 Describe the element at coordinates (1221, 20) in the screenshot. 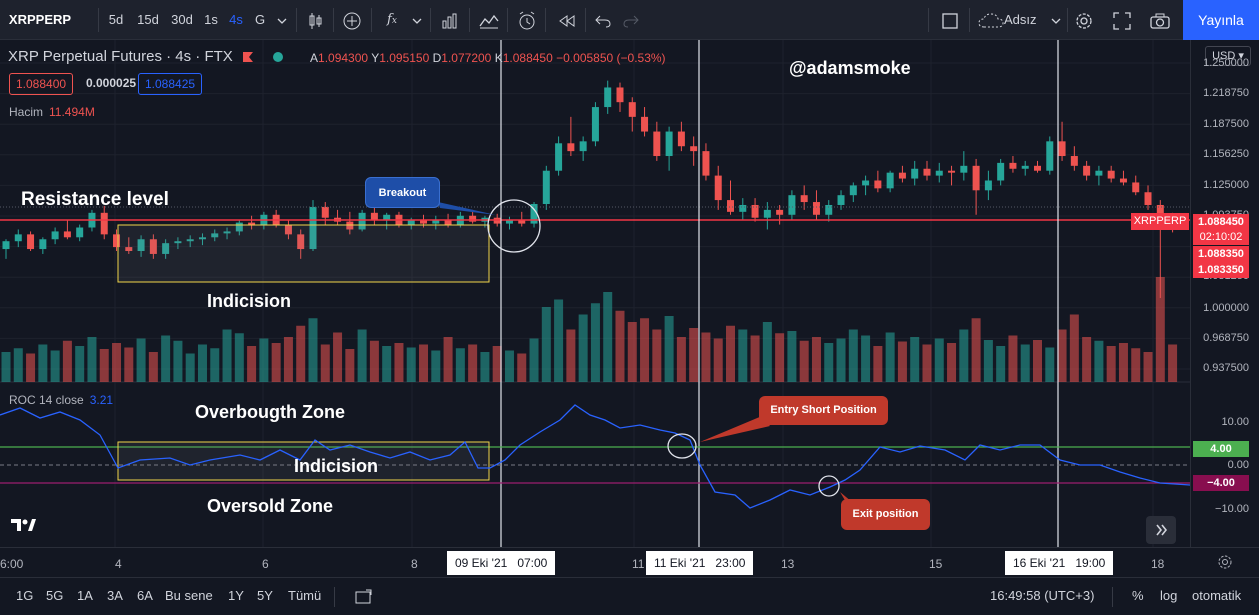

I see `publish-button: Yayınla` at that location.